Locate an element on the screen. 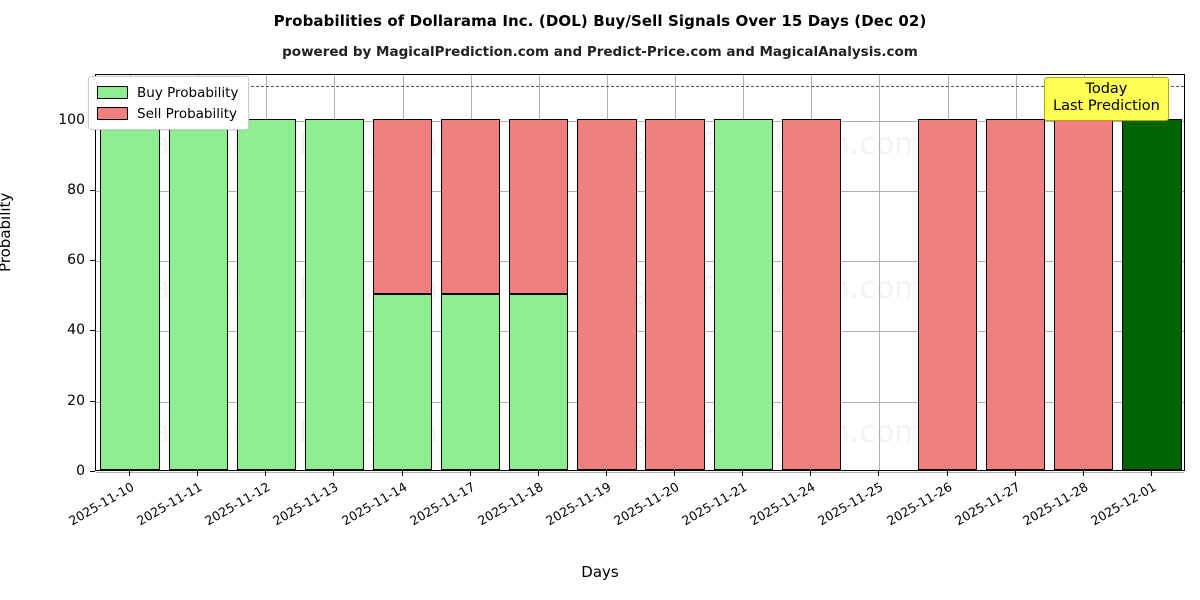  legend-label-sell: Sell Probability is located at coordinates (187, 113).